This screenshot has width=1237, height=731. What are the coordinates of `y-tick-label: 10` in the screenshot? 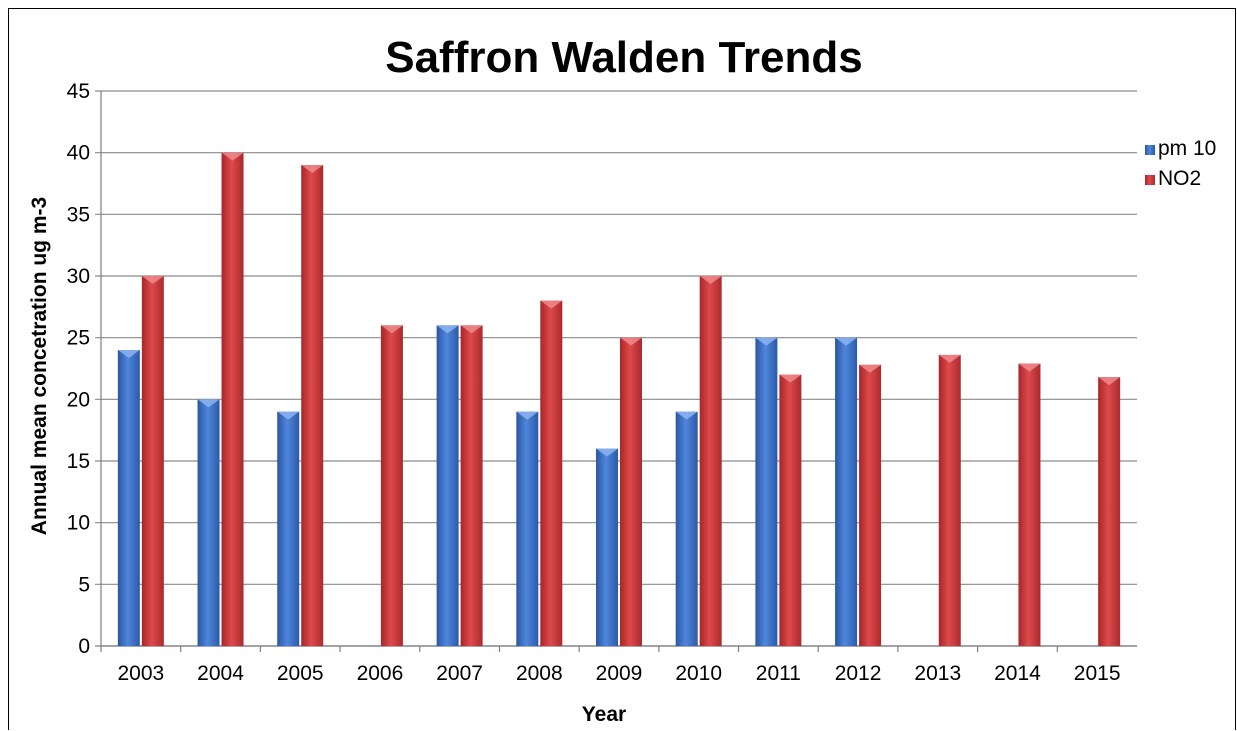 It's located at (78, 523).